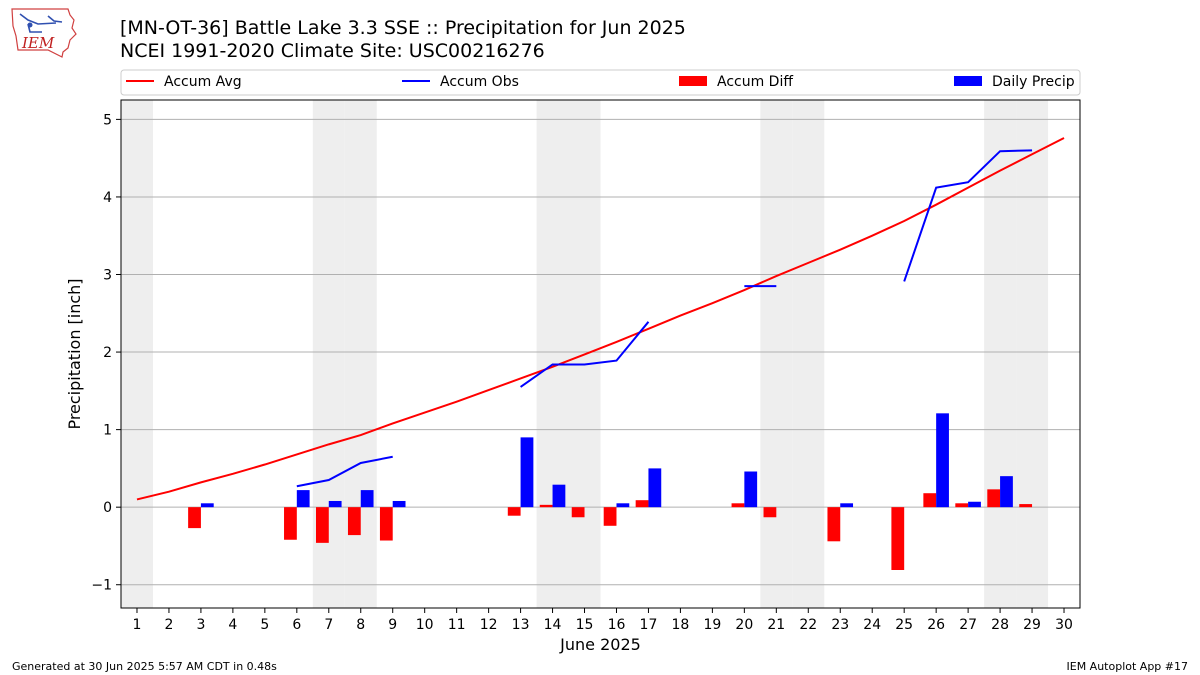 This screenshot has width=1200, height=675. I want to click on x-tick-label: 6, so click(296, 625).